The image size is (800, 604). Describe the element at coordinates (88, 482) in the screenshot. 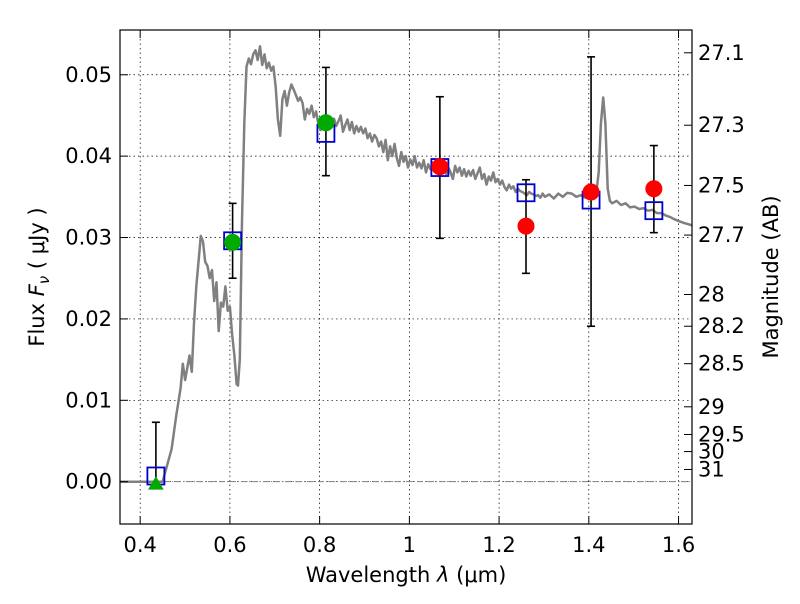

I see `y-tick-label: 0.00` at that location.